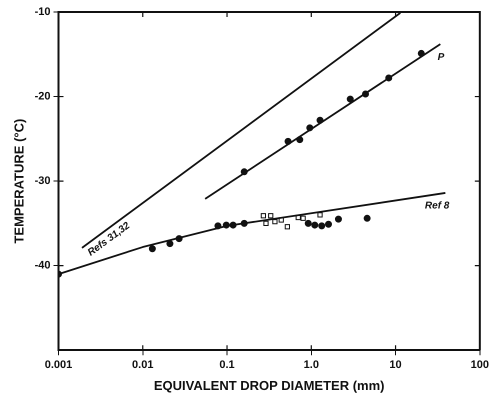  Describe the element at coordinates (227, 364) in the screenshot. I see `x-tick-label: 0.1` at that location.